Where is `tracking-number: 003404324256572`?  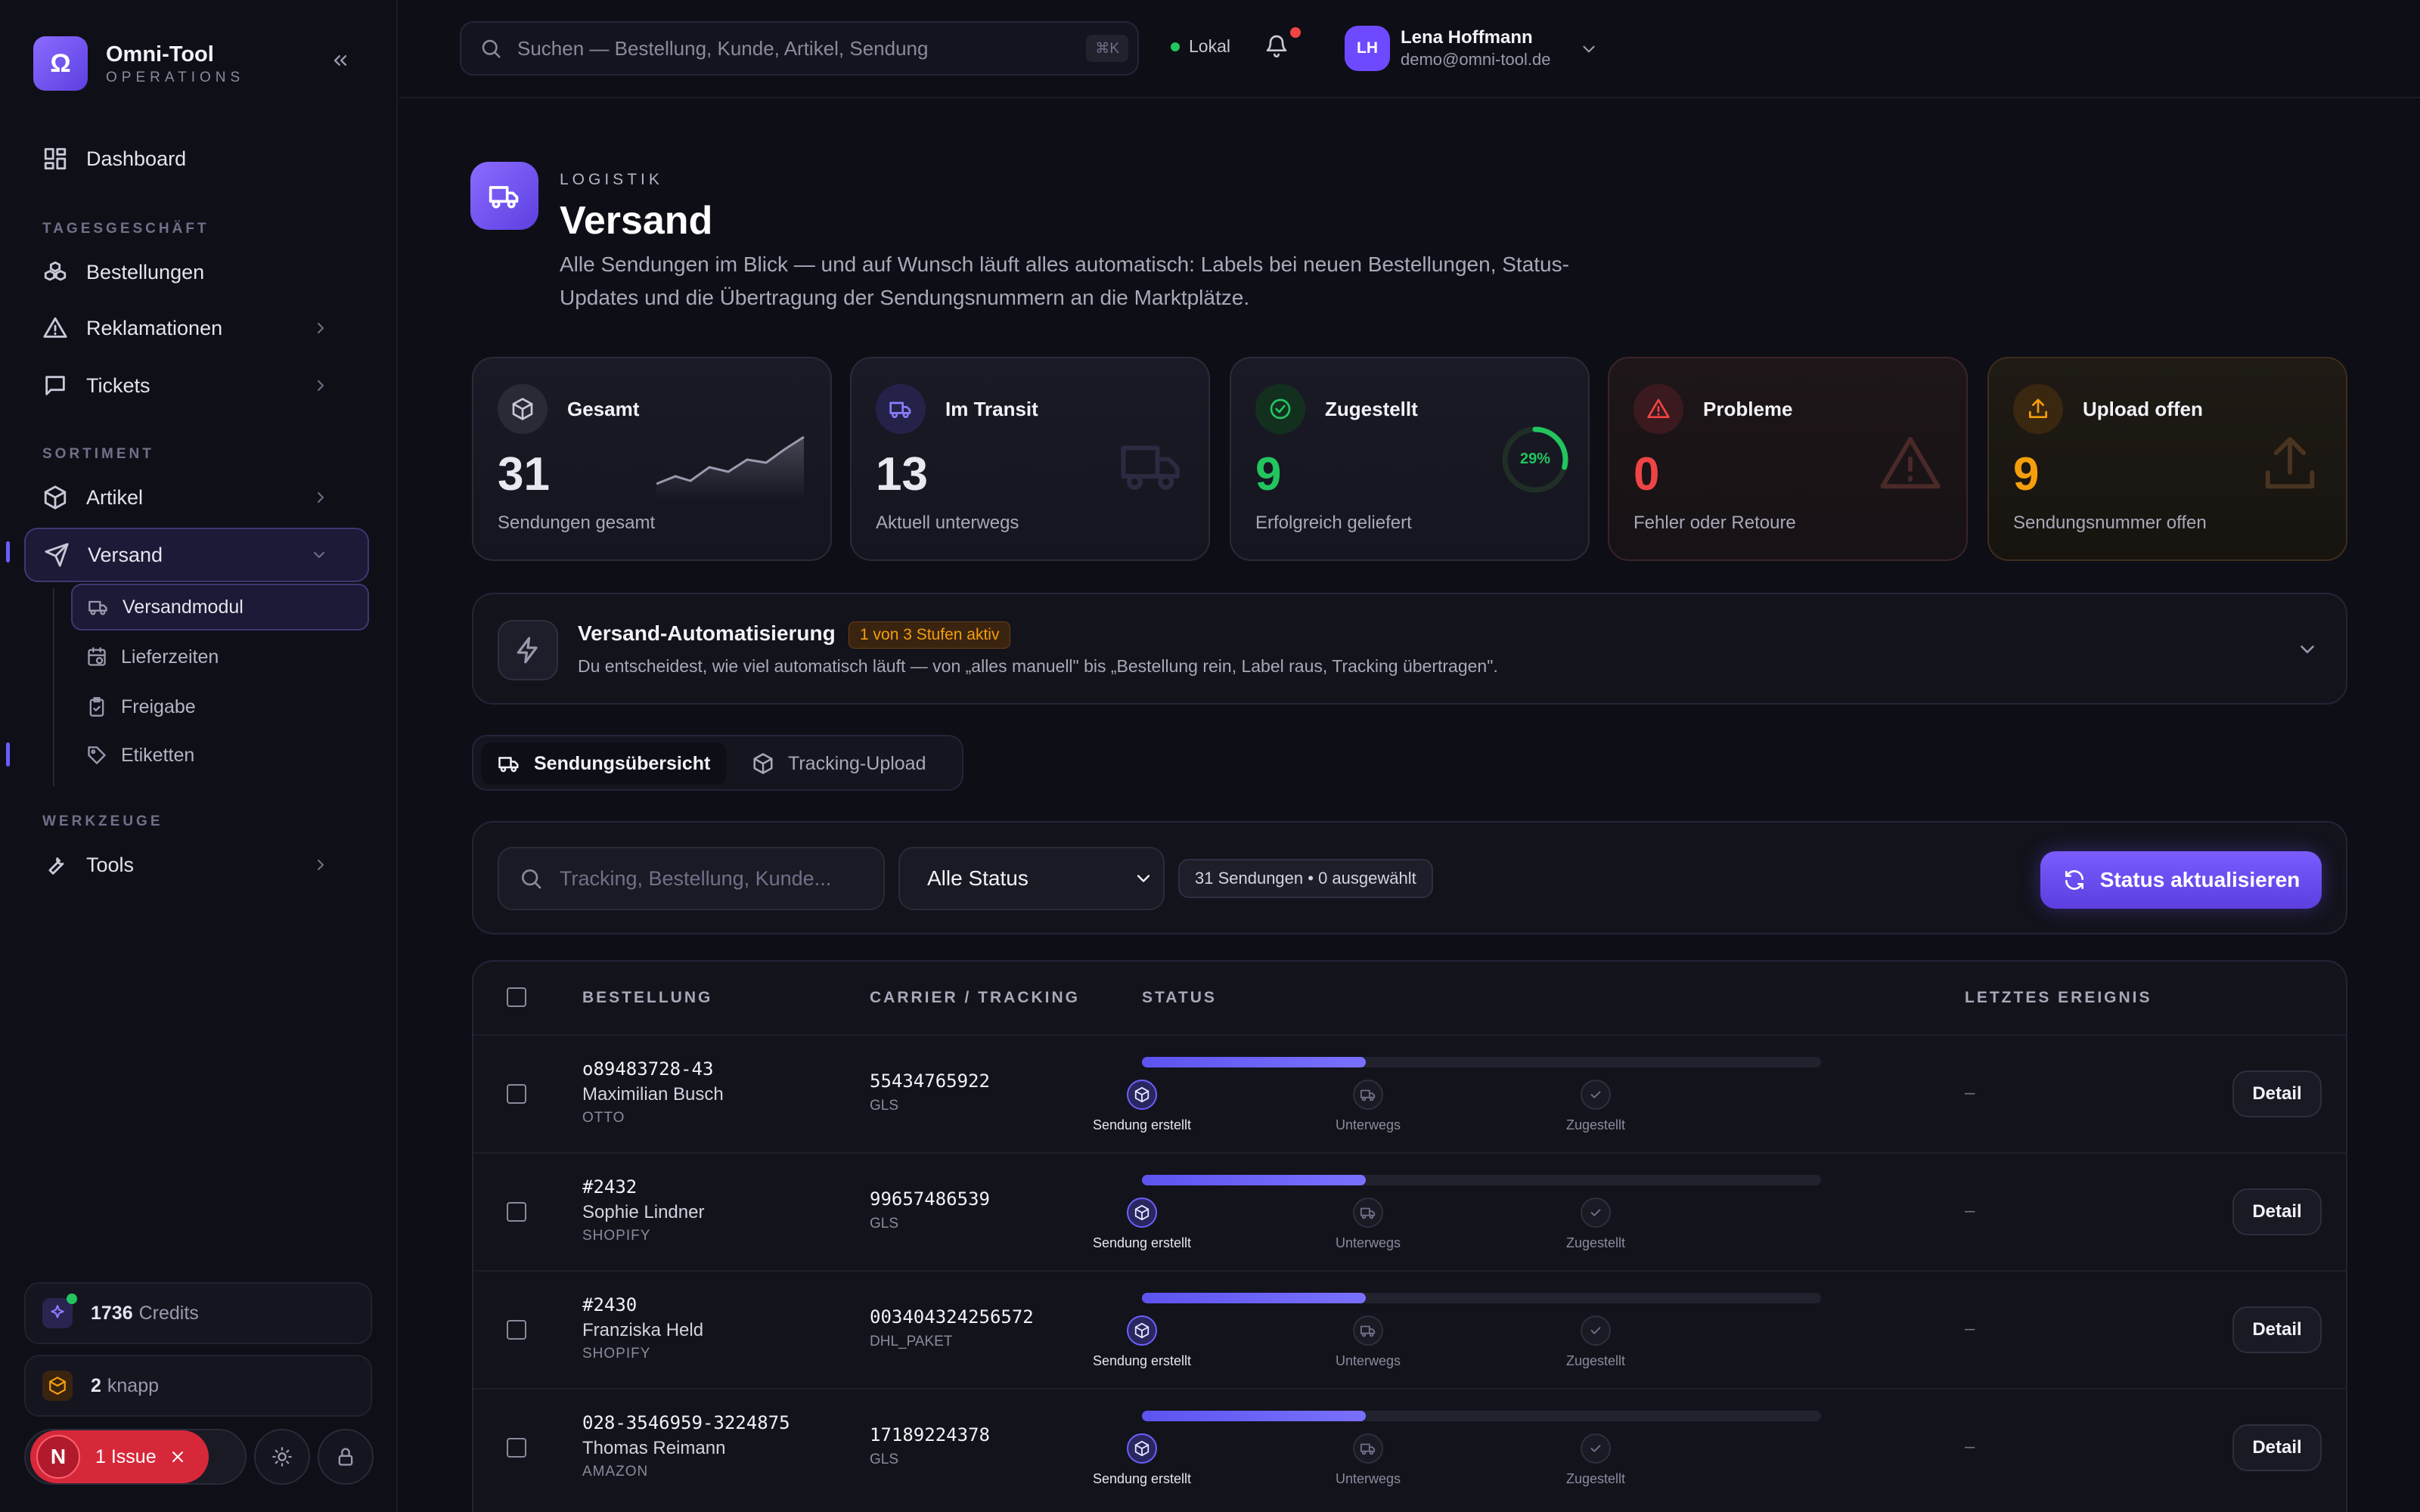
tracking-number: 003404324256572 is located at coordinates (952, 1317).